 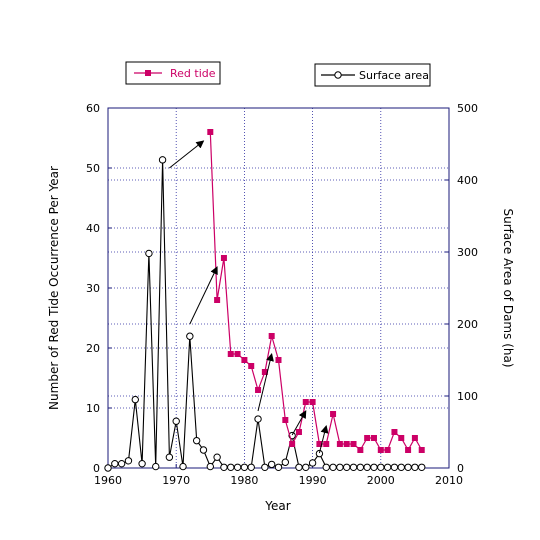 What do you see at coordinates (93, 408) in the screenshot?
I see `y-left-tick-label: 10` at bounding box center [93, 408].